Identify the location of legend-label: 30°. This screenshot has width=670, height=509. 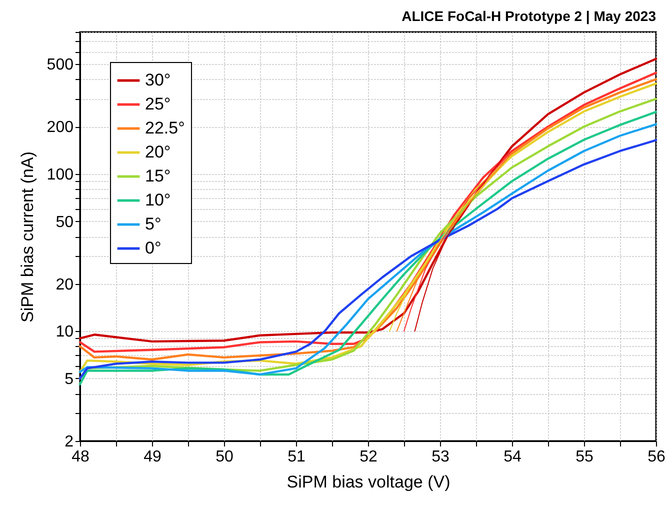
(158, 80).